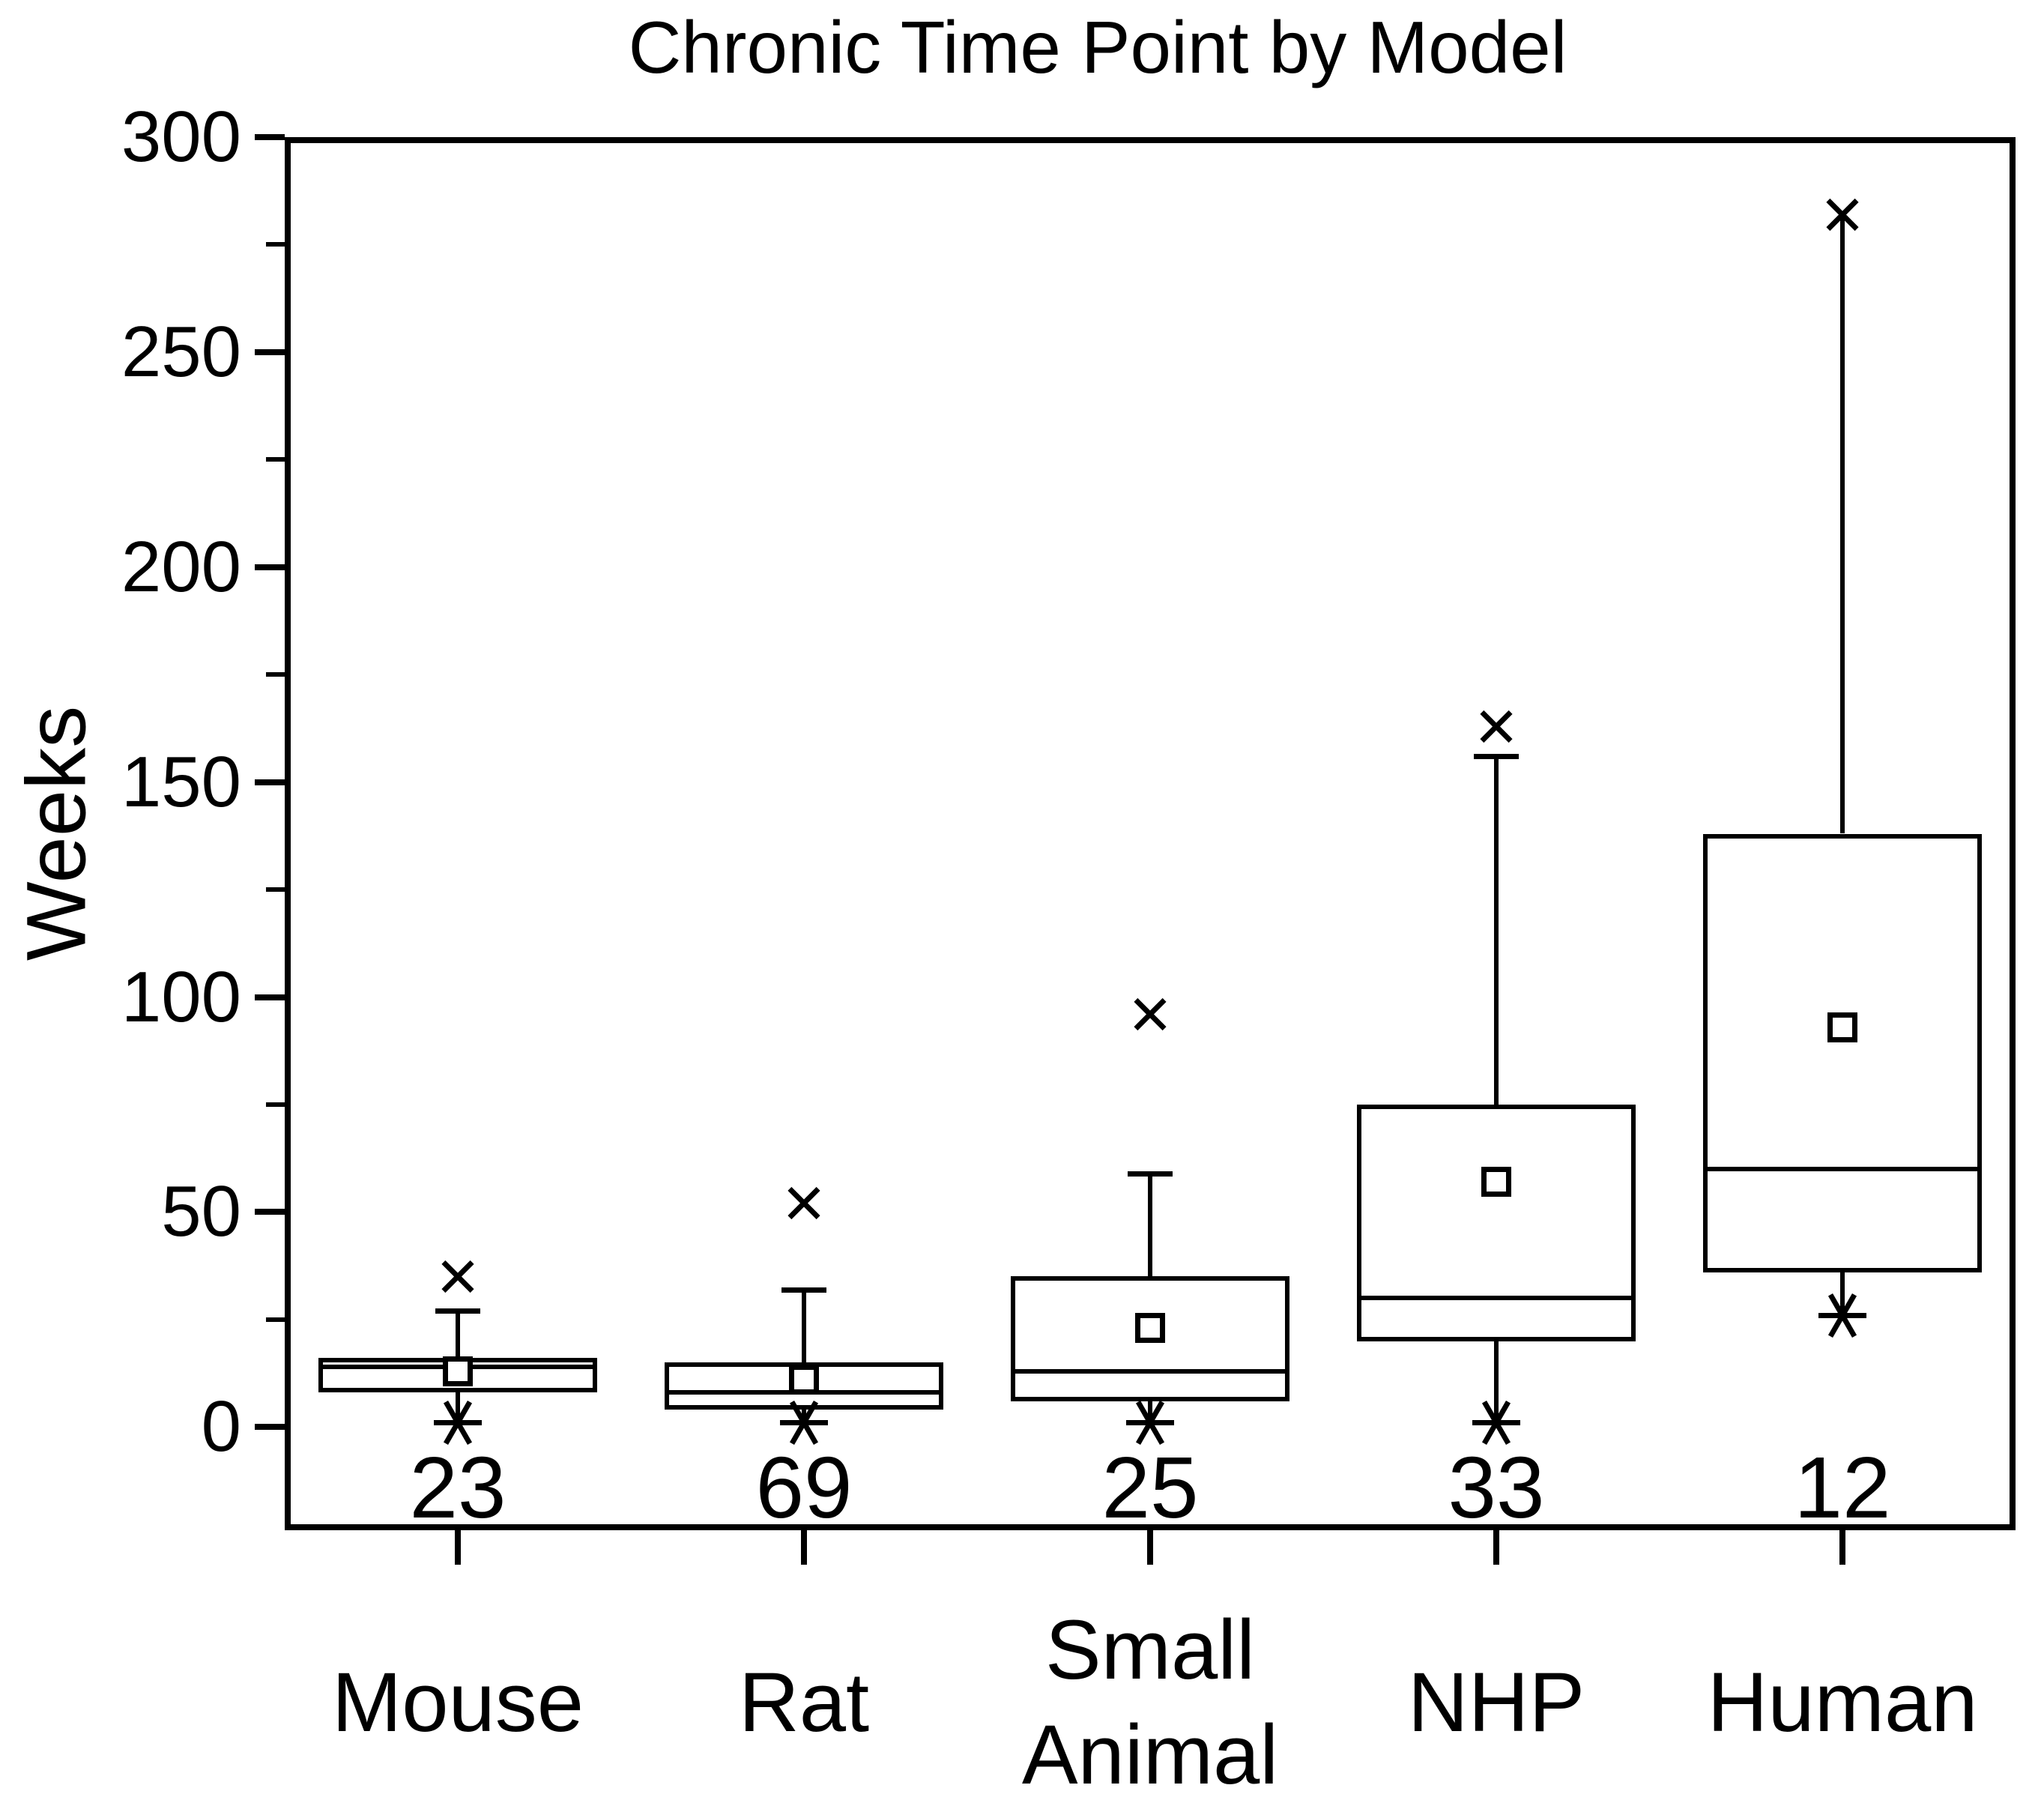  Describe the element at coordinates (1497, 1487) in the screenshot. I see `count-label: 33` at that location.